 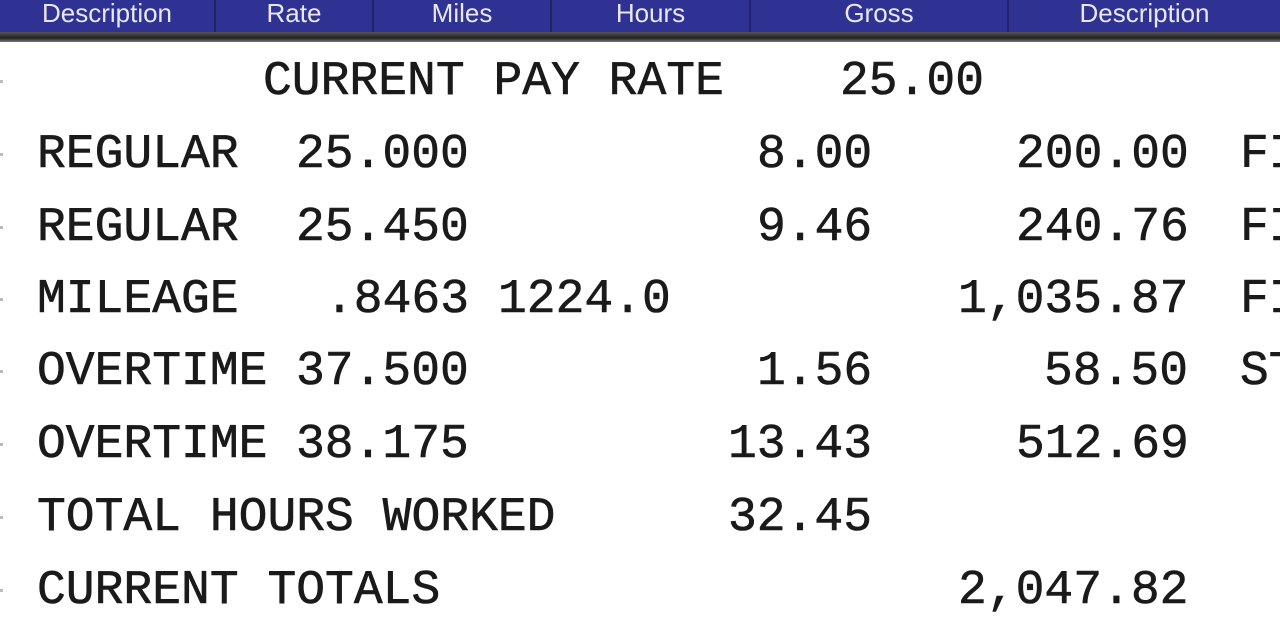 I want to click on row-hours: 13.43, so click(x=800, y=445).